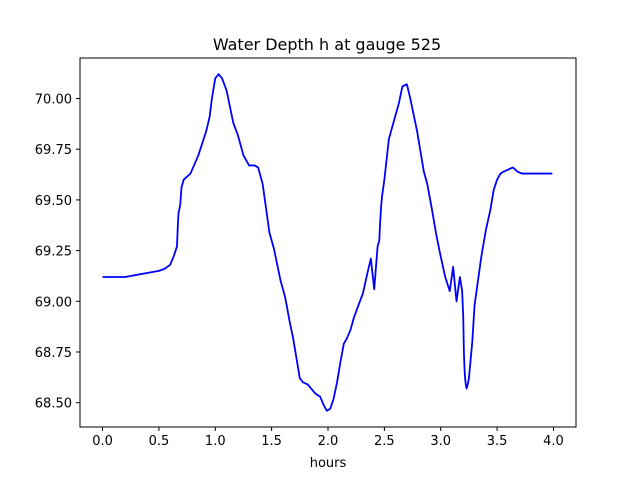 This screenshot has height=480, width=640. Describe the element at coordinates (159, 441) in the screenshot. I see `x-tick-label: 0.5` at that location.